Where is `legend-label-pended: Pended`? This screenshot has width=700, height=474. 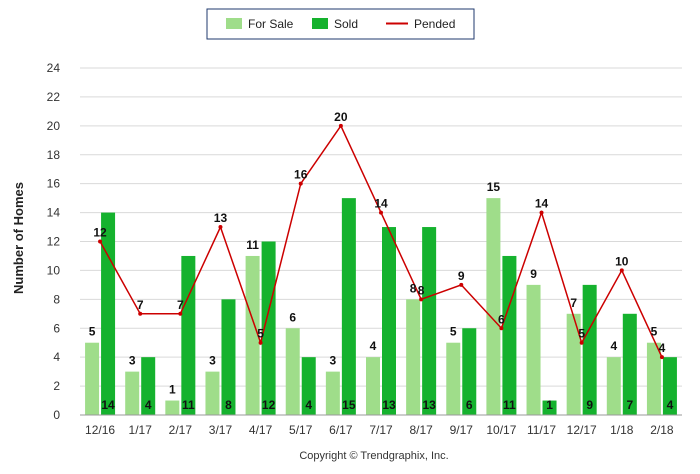 legend-label-pended: Pended is located at coordinates (434, 24).